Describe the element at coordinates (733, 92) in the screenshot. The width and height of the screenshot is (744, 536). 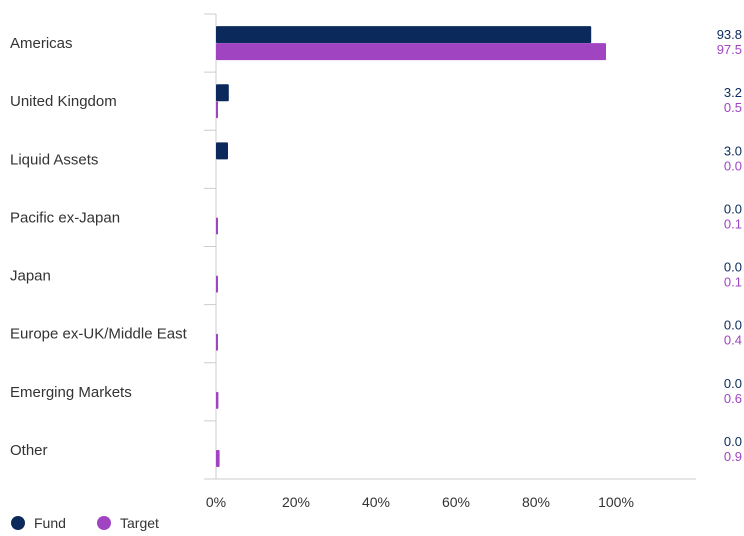
I see `value-label-fund: 3.2` at that location.